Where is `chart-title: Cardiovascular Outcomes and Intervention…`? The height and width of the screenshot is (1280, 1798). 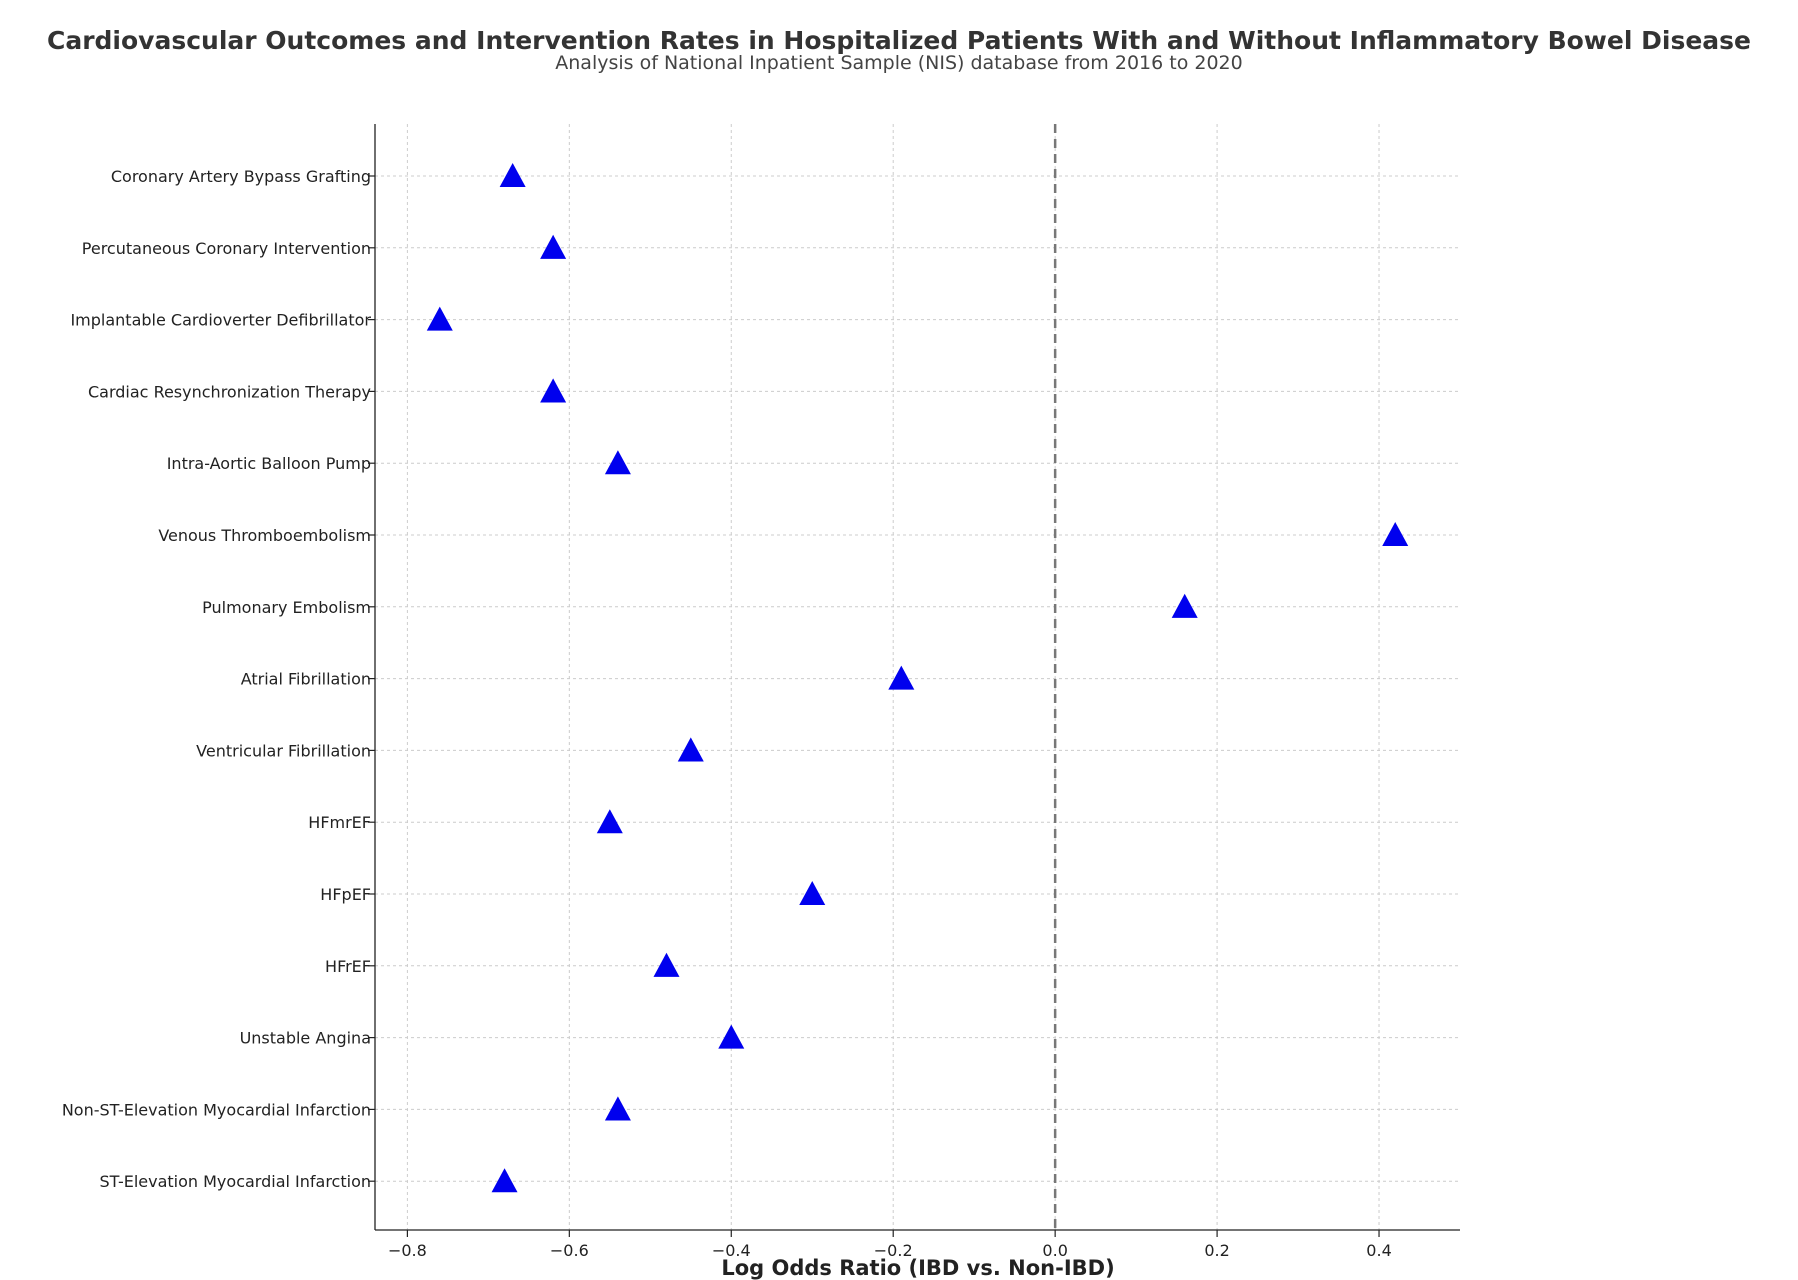
chart-title: Cardiovascular Outcomes and Intervention… is located at coordinates (898, 40).